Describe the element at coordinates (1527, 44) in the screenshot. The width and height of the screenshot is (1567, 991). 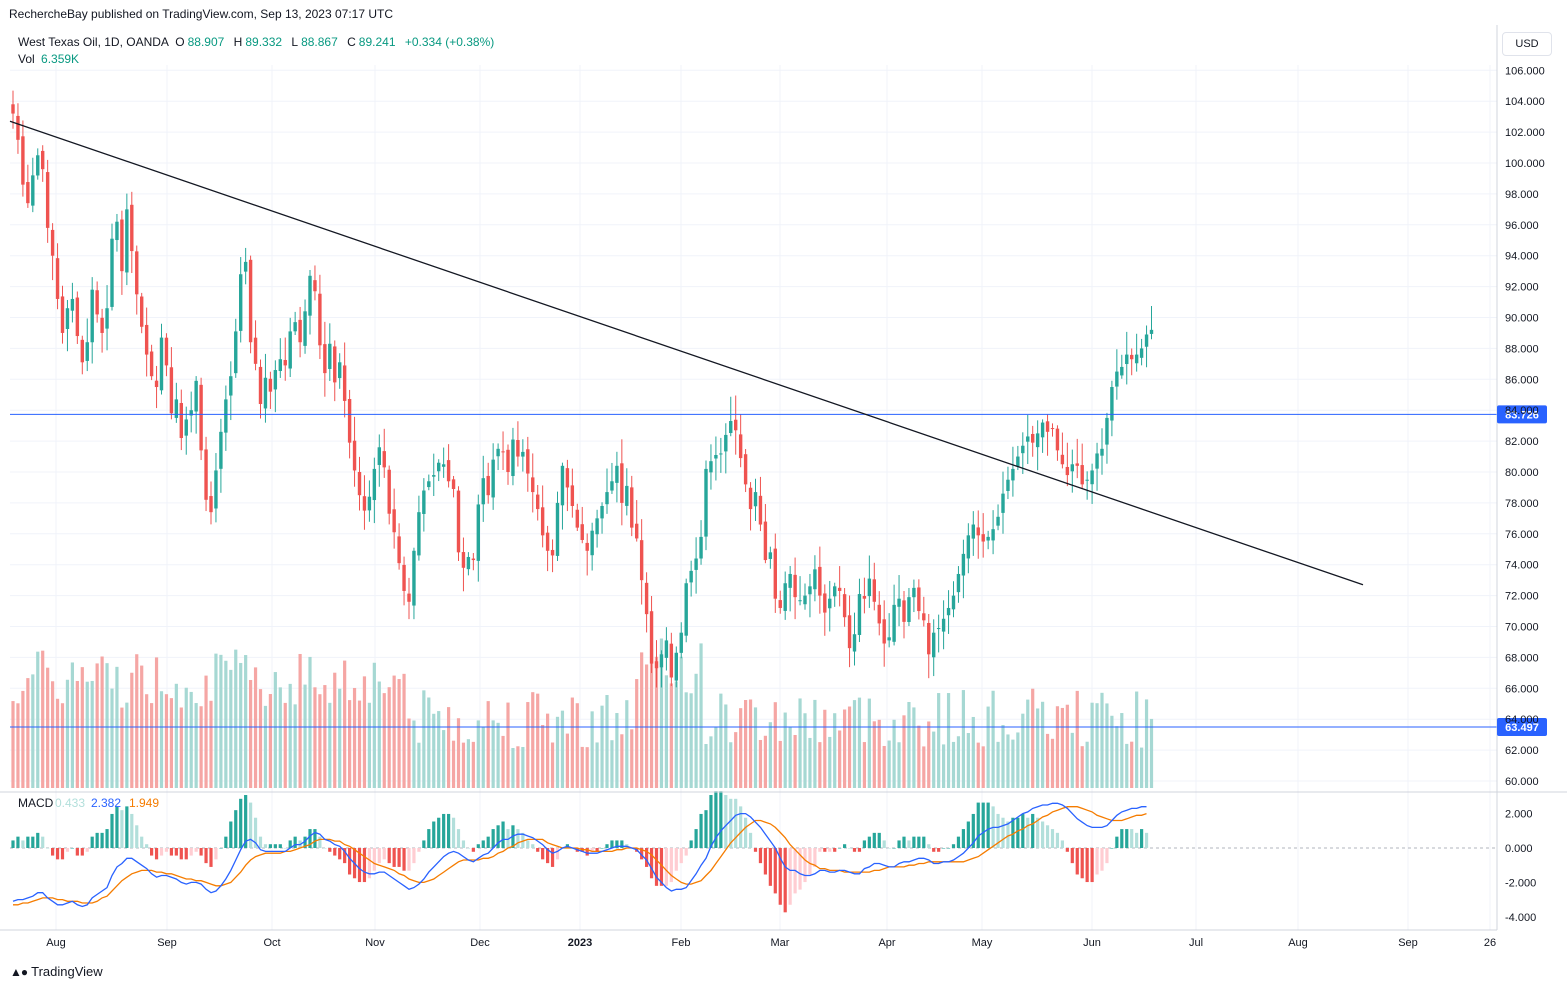
I see `currency-button: USD` at that location.